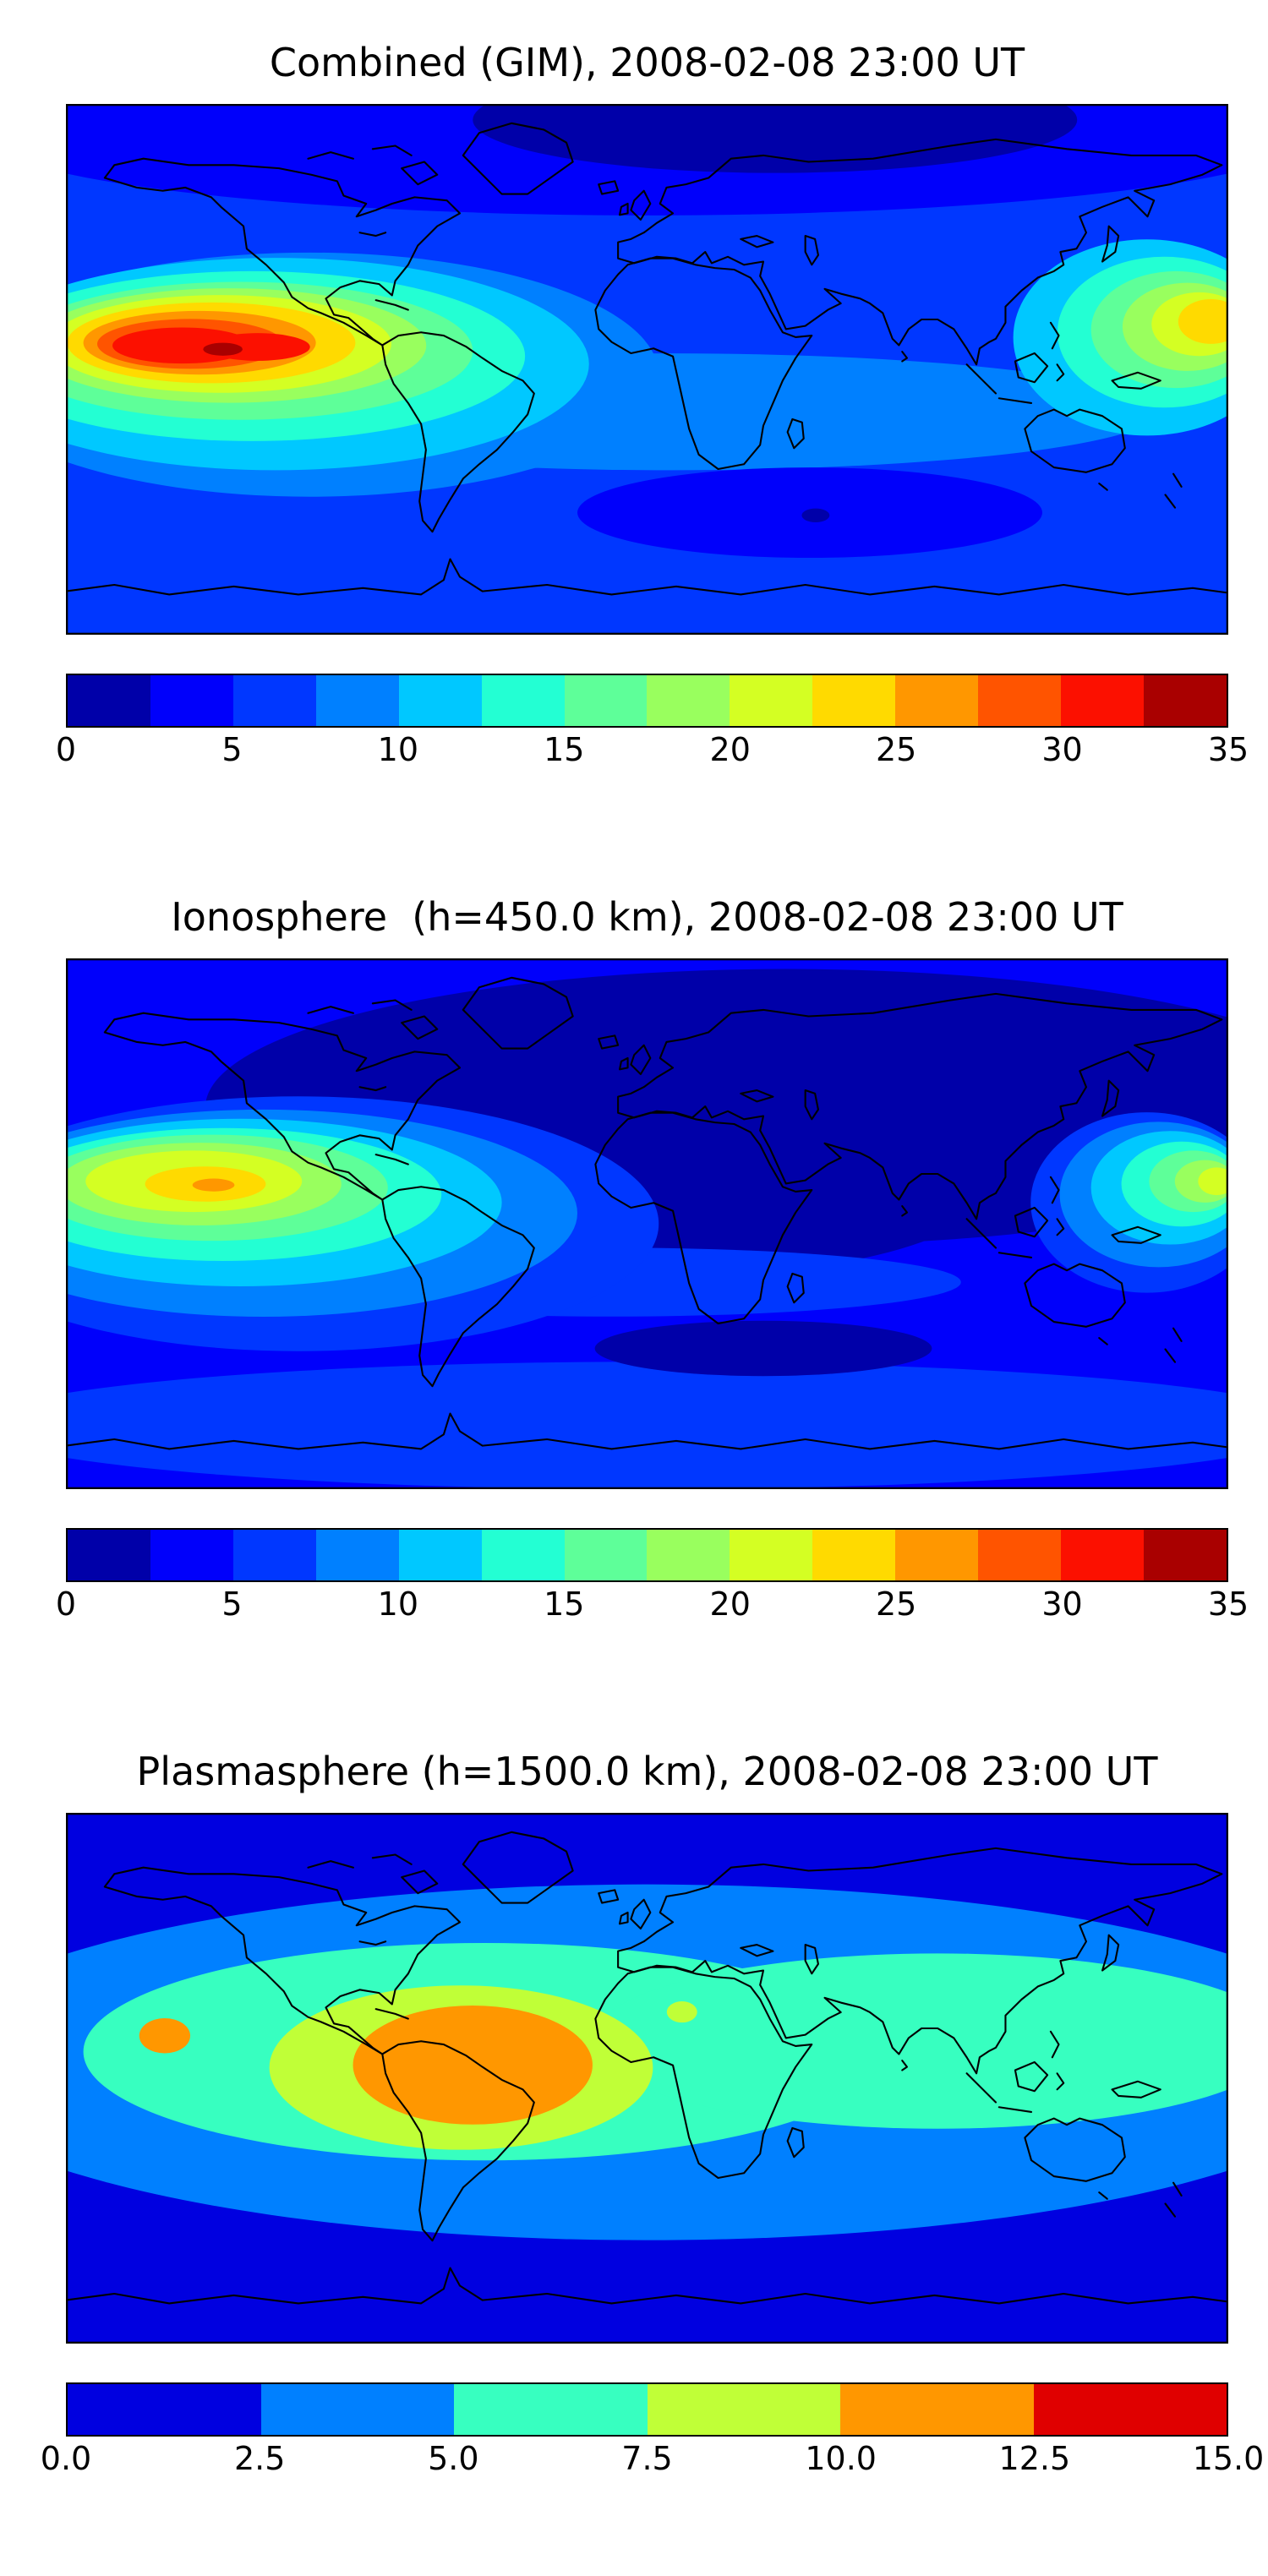 The width and height of the screenshot is (1268, 2576). What do you see at coordinates (1034, 2458) in the screenshot?
I see `colorbar-tick-label: 12.5` at bounding box center [1034, 2458].